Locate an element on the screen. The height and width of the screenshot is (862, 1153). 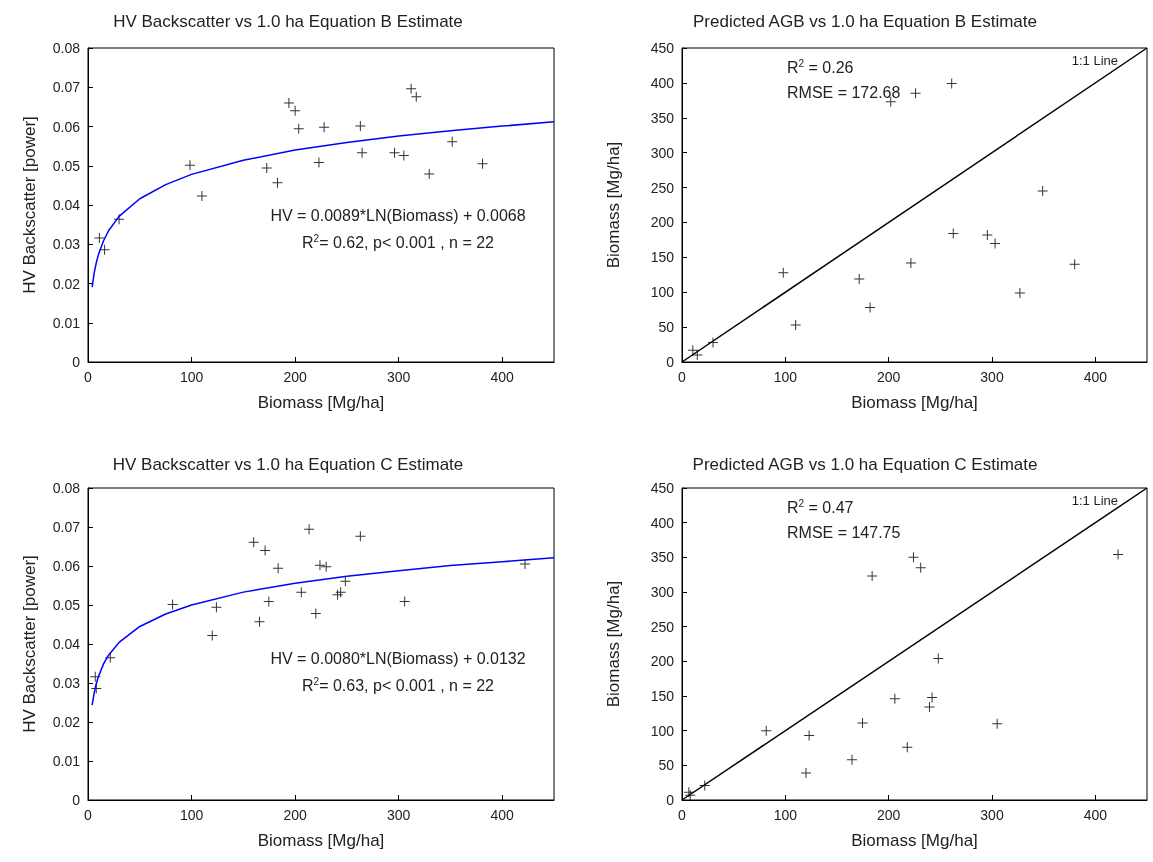
y-tick-label: 100 is located at coordinates (662, 730).